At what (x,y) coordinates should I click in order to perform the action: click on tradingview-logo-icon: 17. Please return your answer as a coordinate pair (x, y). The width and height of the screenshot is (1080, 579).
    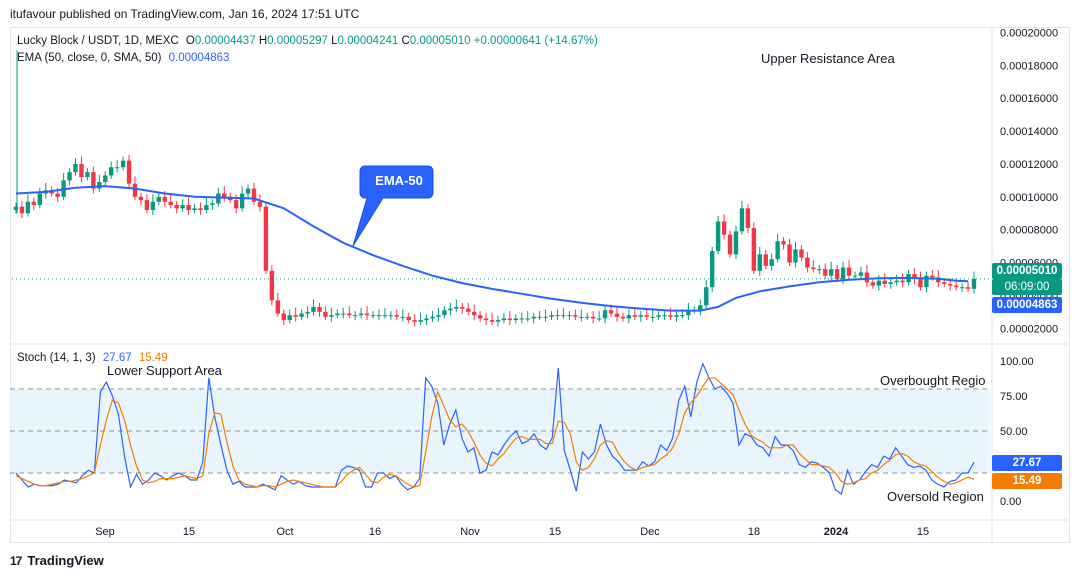
    Looking at the image, I should click on (16, 560).